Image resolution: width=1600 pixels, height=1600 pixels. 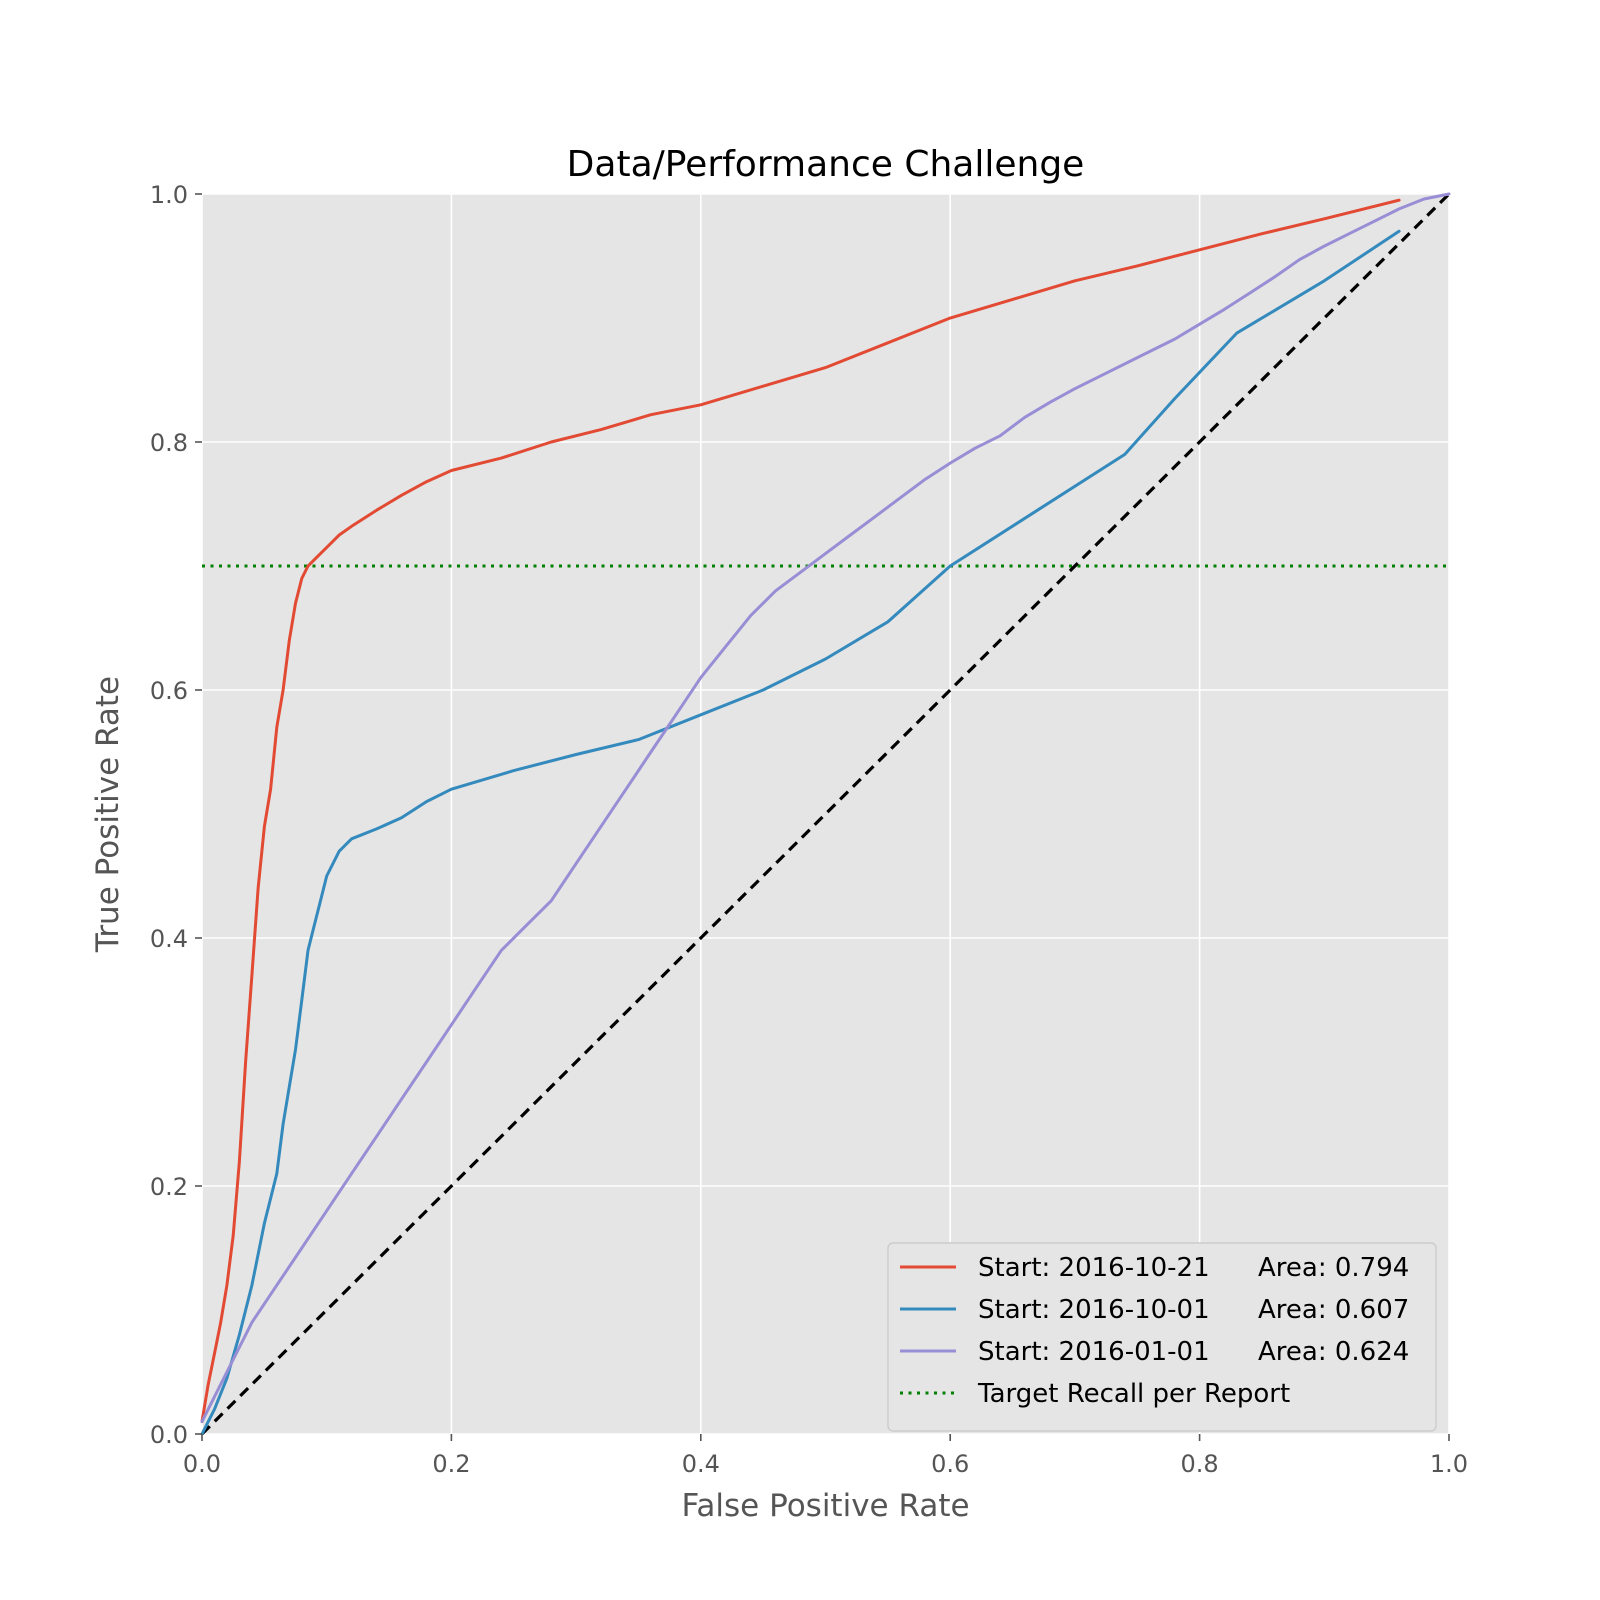 I want to click on chart-title: Data/Performance Challenge, so click(x=826, y=164).